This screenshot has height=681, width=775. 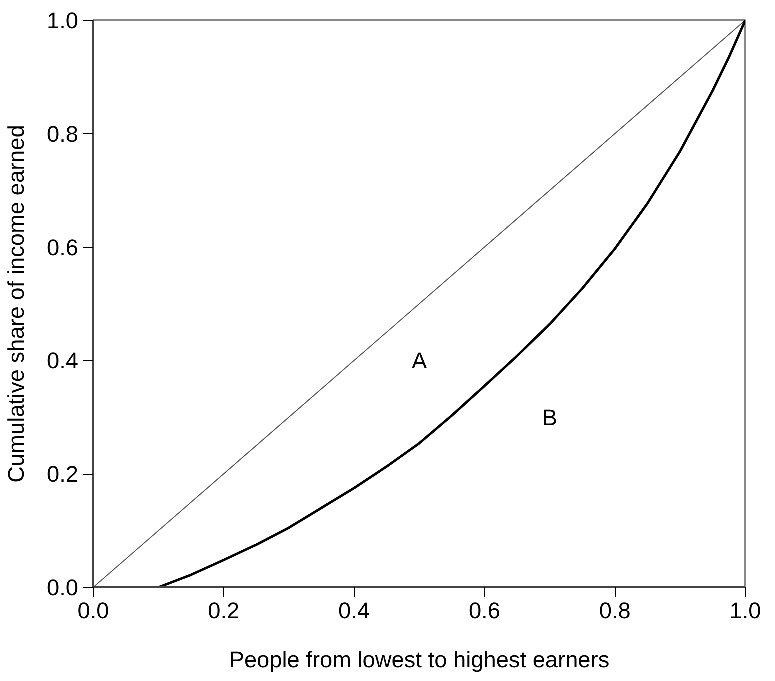 I want to click on y-tick-label: 0.6, so click(x=63, y=247).